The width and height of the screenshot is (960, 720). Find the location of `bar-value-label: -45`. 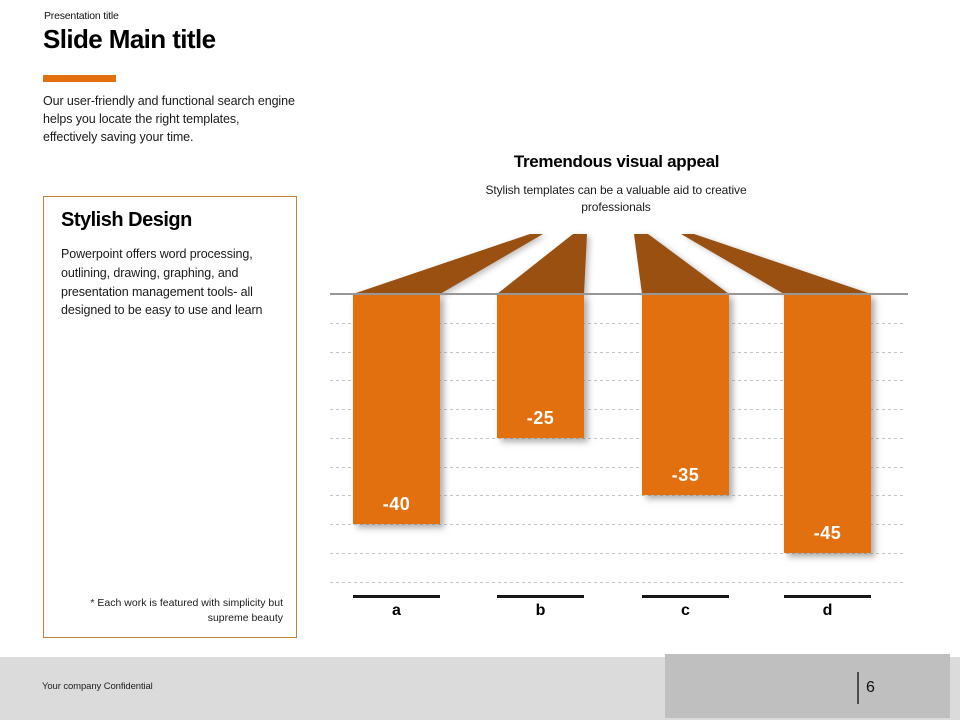

bar-value-label: -45 is located at coordinates (827, 532).